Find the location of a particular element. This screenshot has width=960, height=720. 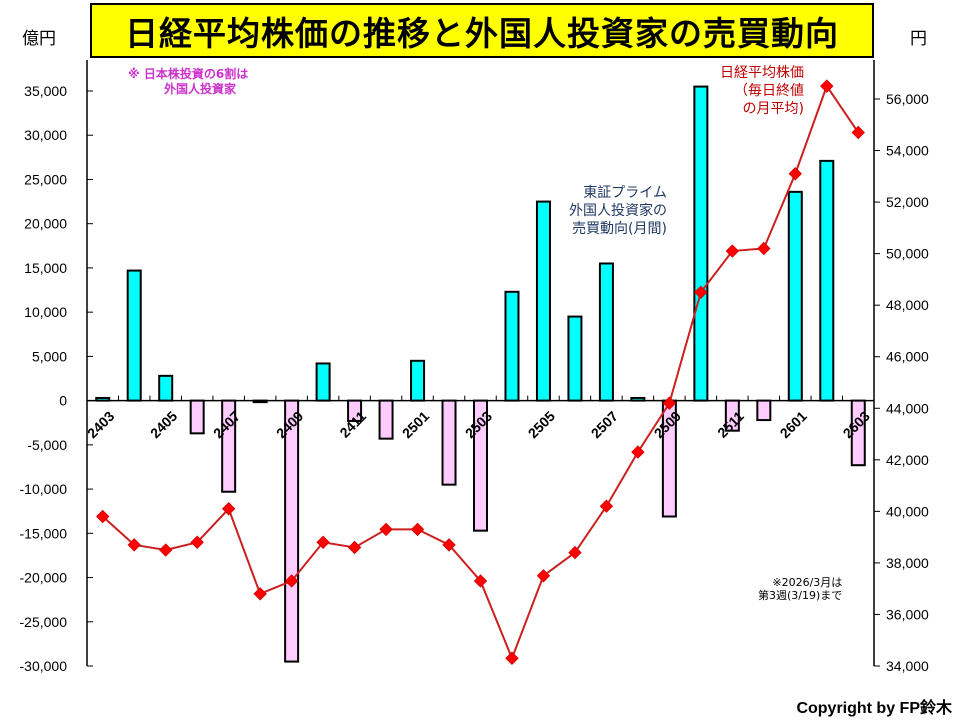

period-note: ※2026/3月は 第3週(3/19)まで is located at coordinates (800, 589).